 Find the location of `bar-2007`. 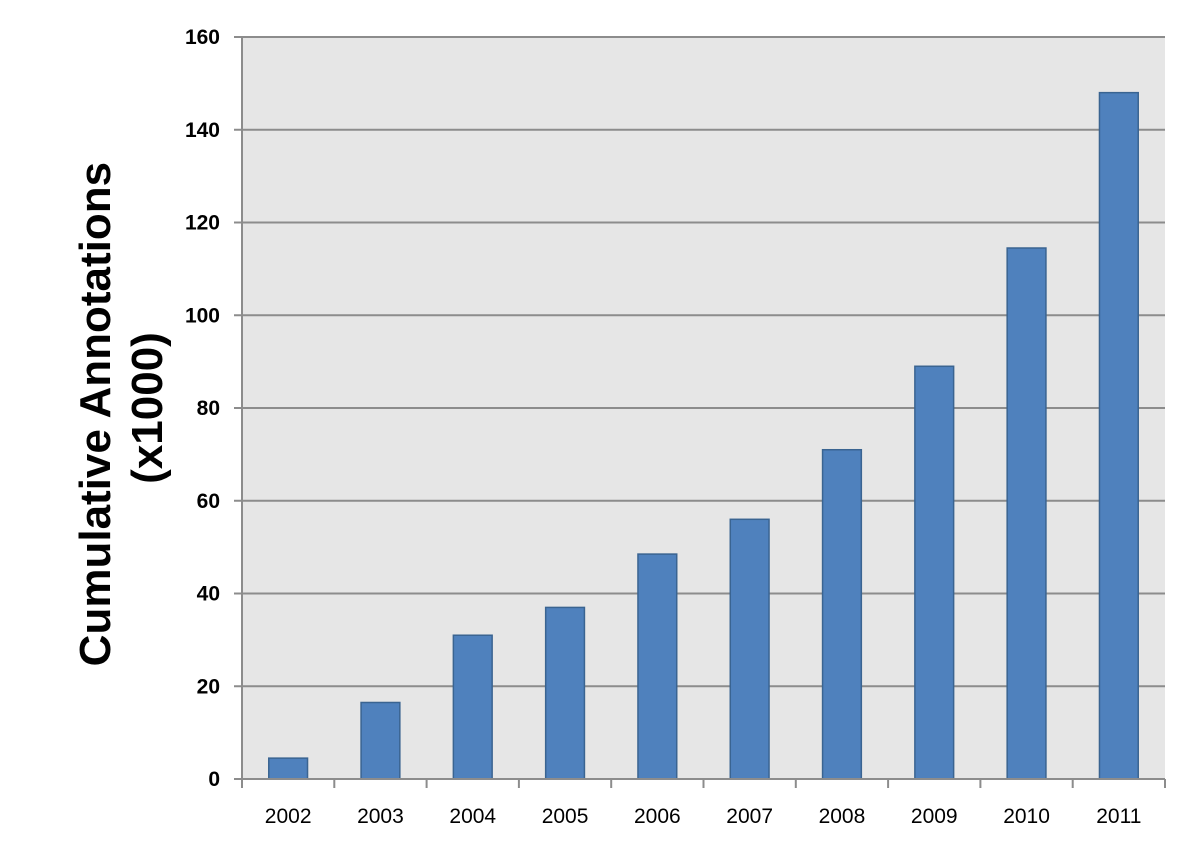

bar-2007 is located at coordinates (749, 649).